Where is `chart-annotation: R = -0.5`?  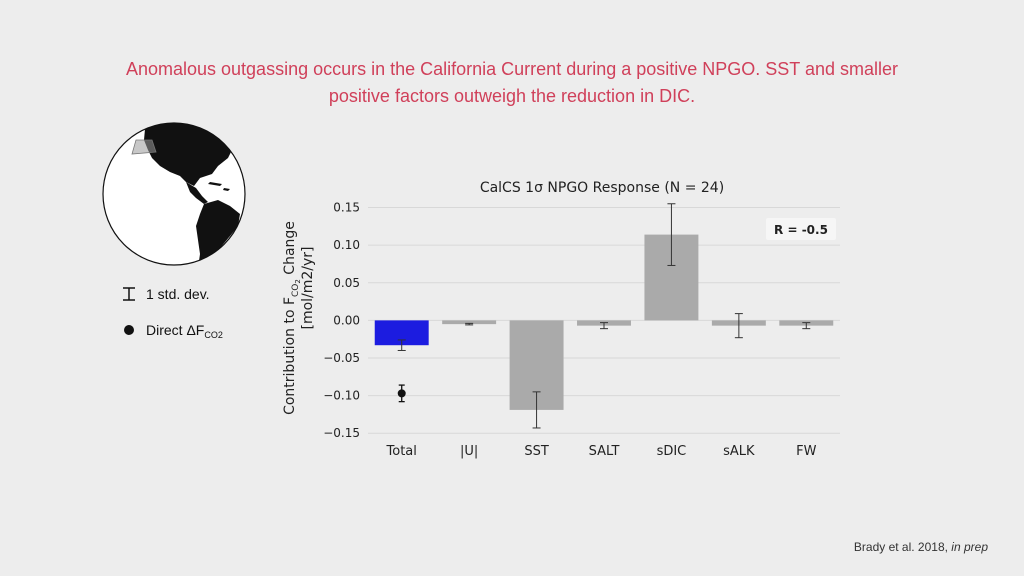 chart-annotation: R = -0.5 is located at coordinates (801, 229).